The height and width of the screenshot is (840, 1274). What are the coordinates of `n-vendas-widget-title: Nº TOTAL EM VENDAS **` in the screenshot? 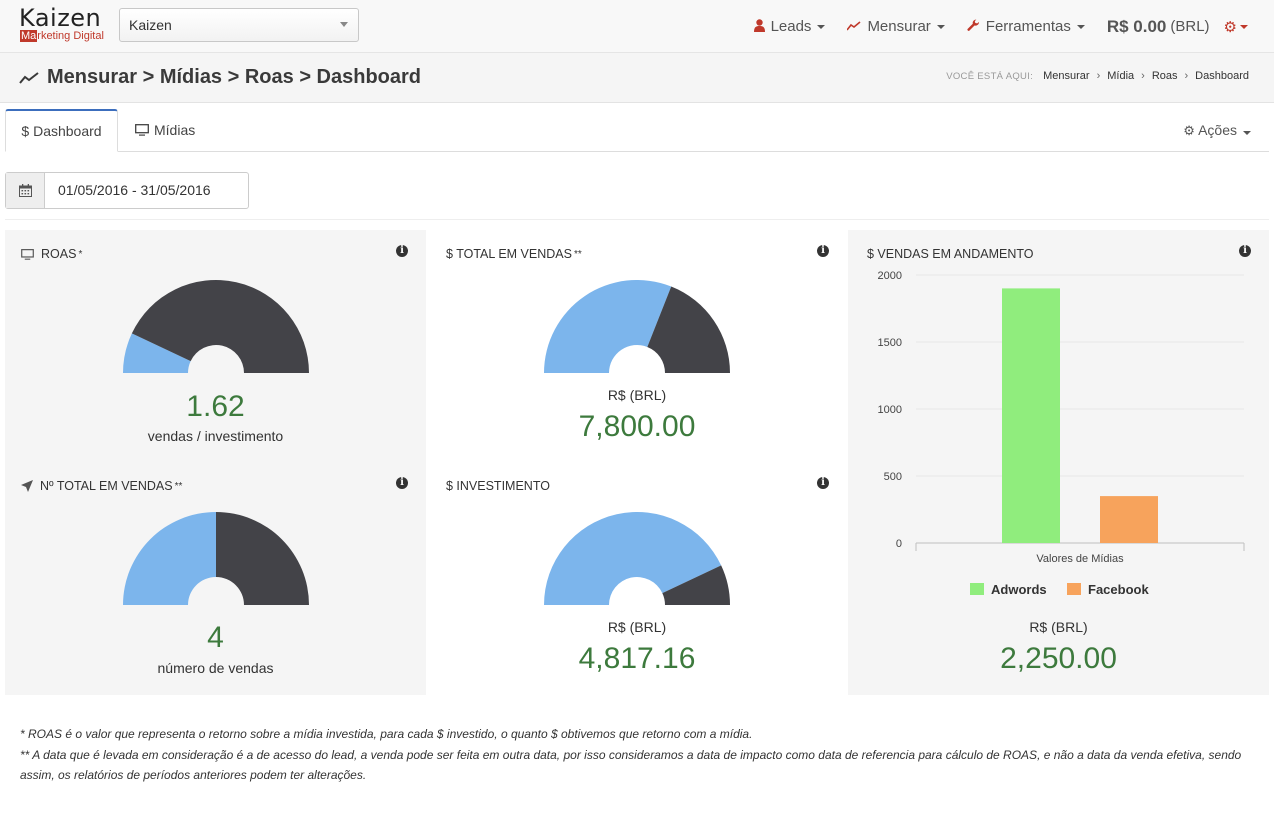 It's located at (101, 486).